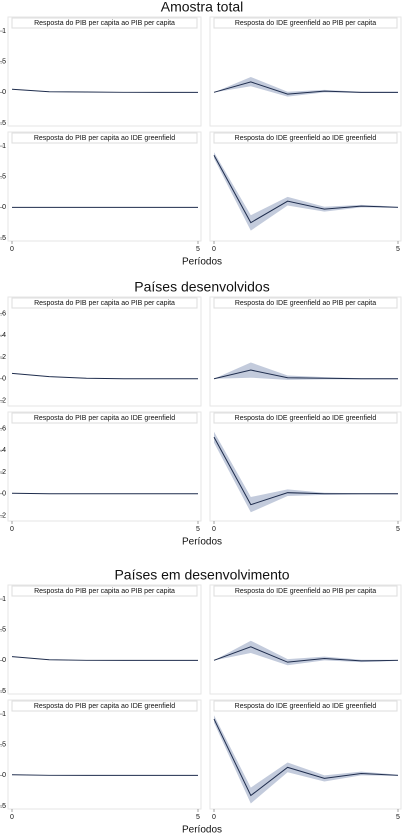 The height and width of the screenshot is (835, 405). I want to click on group-title: Países em desenvolvimento, so click(201, 575).